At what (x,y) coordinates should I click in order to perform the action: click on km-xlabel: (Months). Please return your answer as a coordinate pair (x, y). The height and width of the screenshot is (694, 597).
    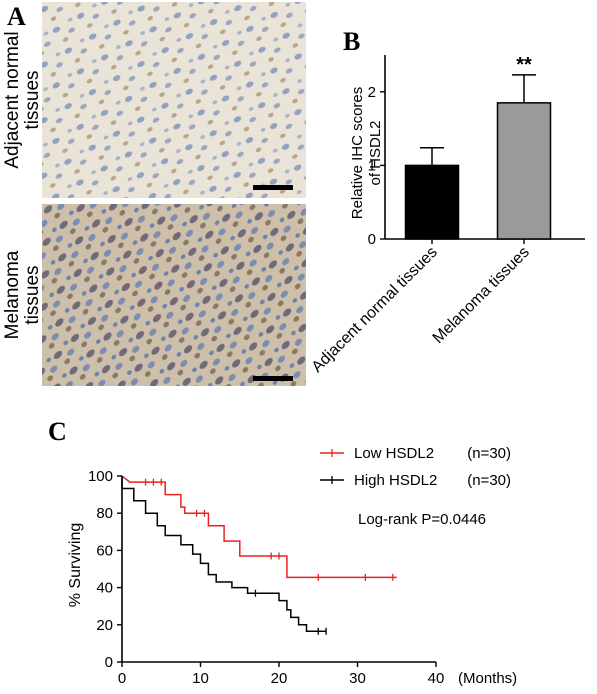
    Looking at the image, I should click on (487, 678).